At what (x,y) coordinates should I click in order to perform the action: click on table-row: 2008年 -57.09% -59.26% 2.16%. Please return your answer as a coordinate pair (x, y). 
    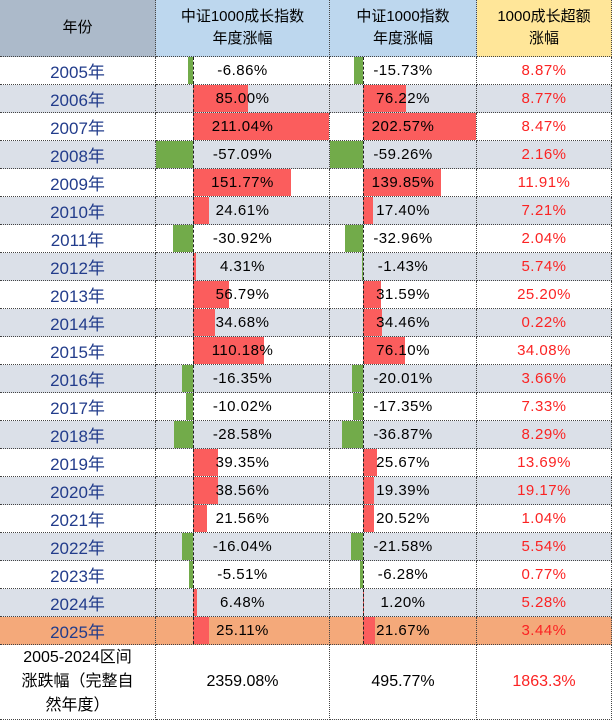
    Looking at the image, I should click on (306, 155).